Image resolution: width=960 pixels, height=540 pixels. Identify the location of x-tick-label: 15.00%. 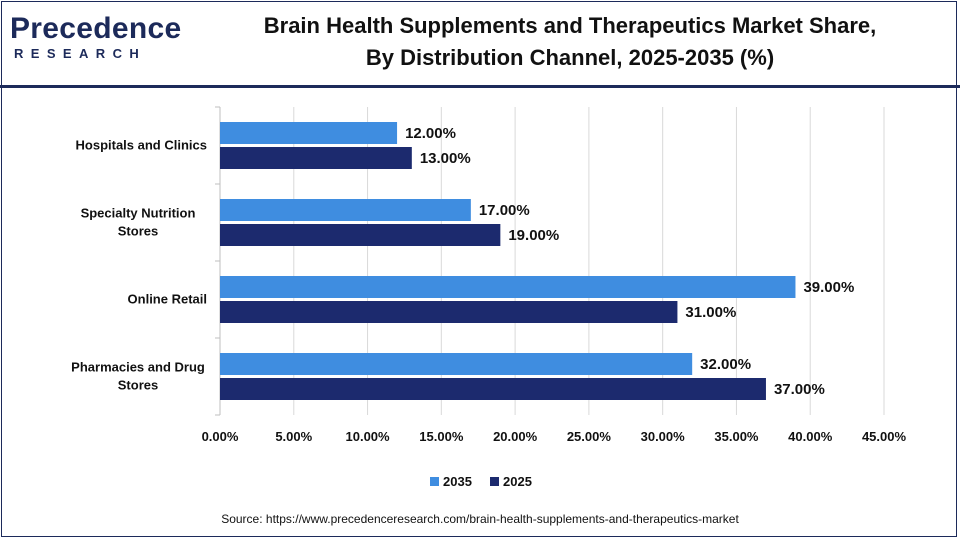
(441, 436).